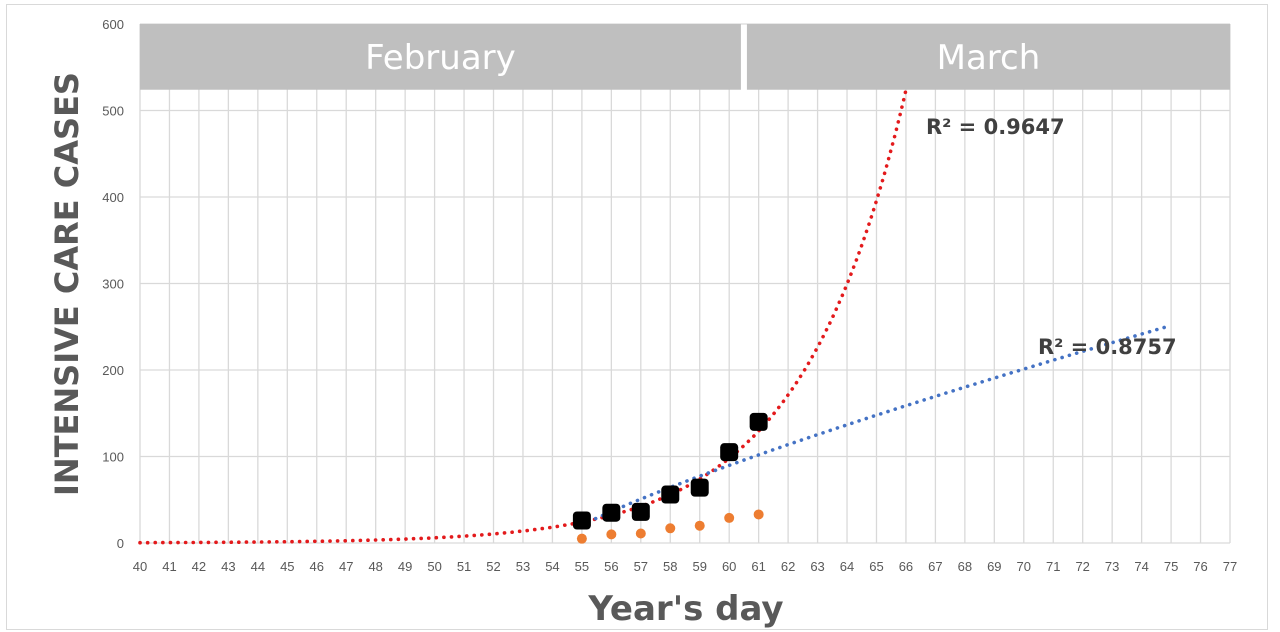 Image resolution: width=1280 pixels, height=632 pixels. Describe the element at coordinates (995, 127) in the screenshot. I see `r2-exponential-label: R² = 0.9647` at that location.